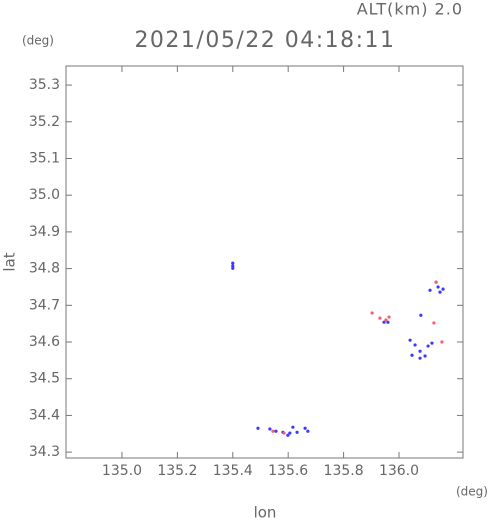  Describe the element at coordinates (44, 305) in the screenshot. I see `y-tick-label: 34.7` at that location.